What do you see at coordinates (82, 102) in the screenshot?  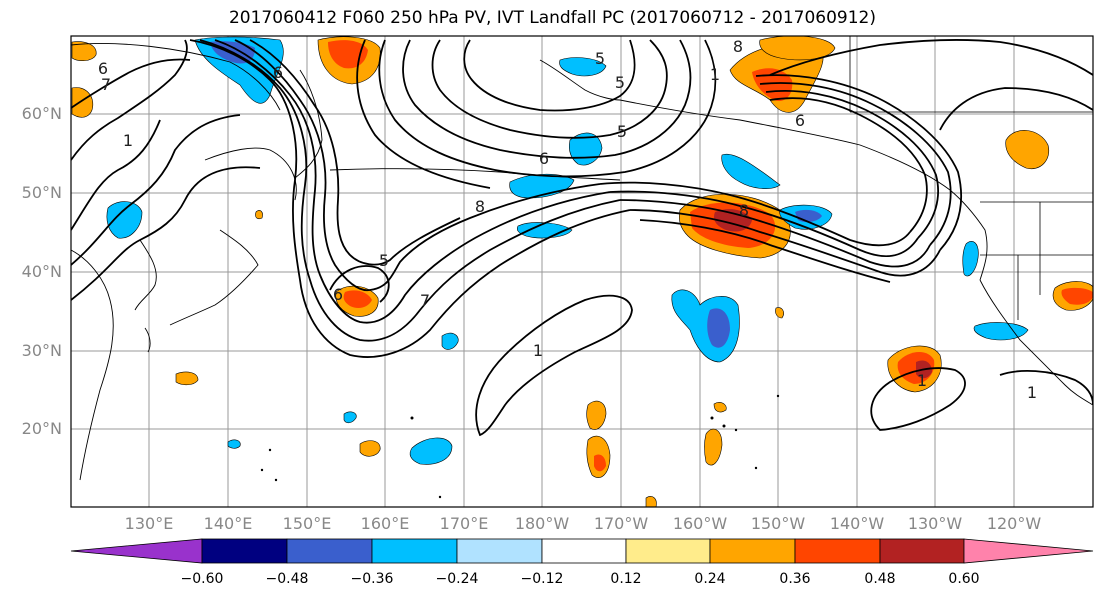 I see `shade-west-orange2` at bounding box center [82, 102].